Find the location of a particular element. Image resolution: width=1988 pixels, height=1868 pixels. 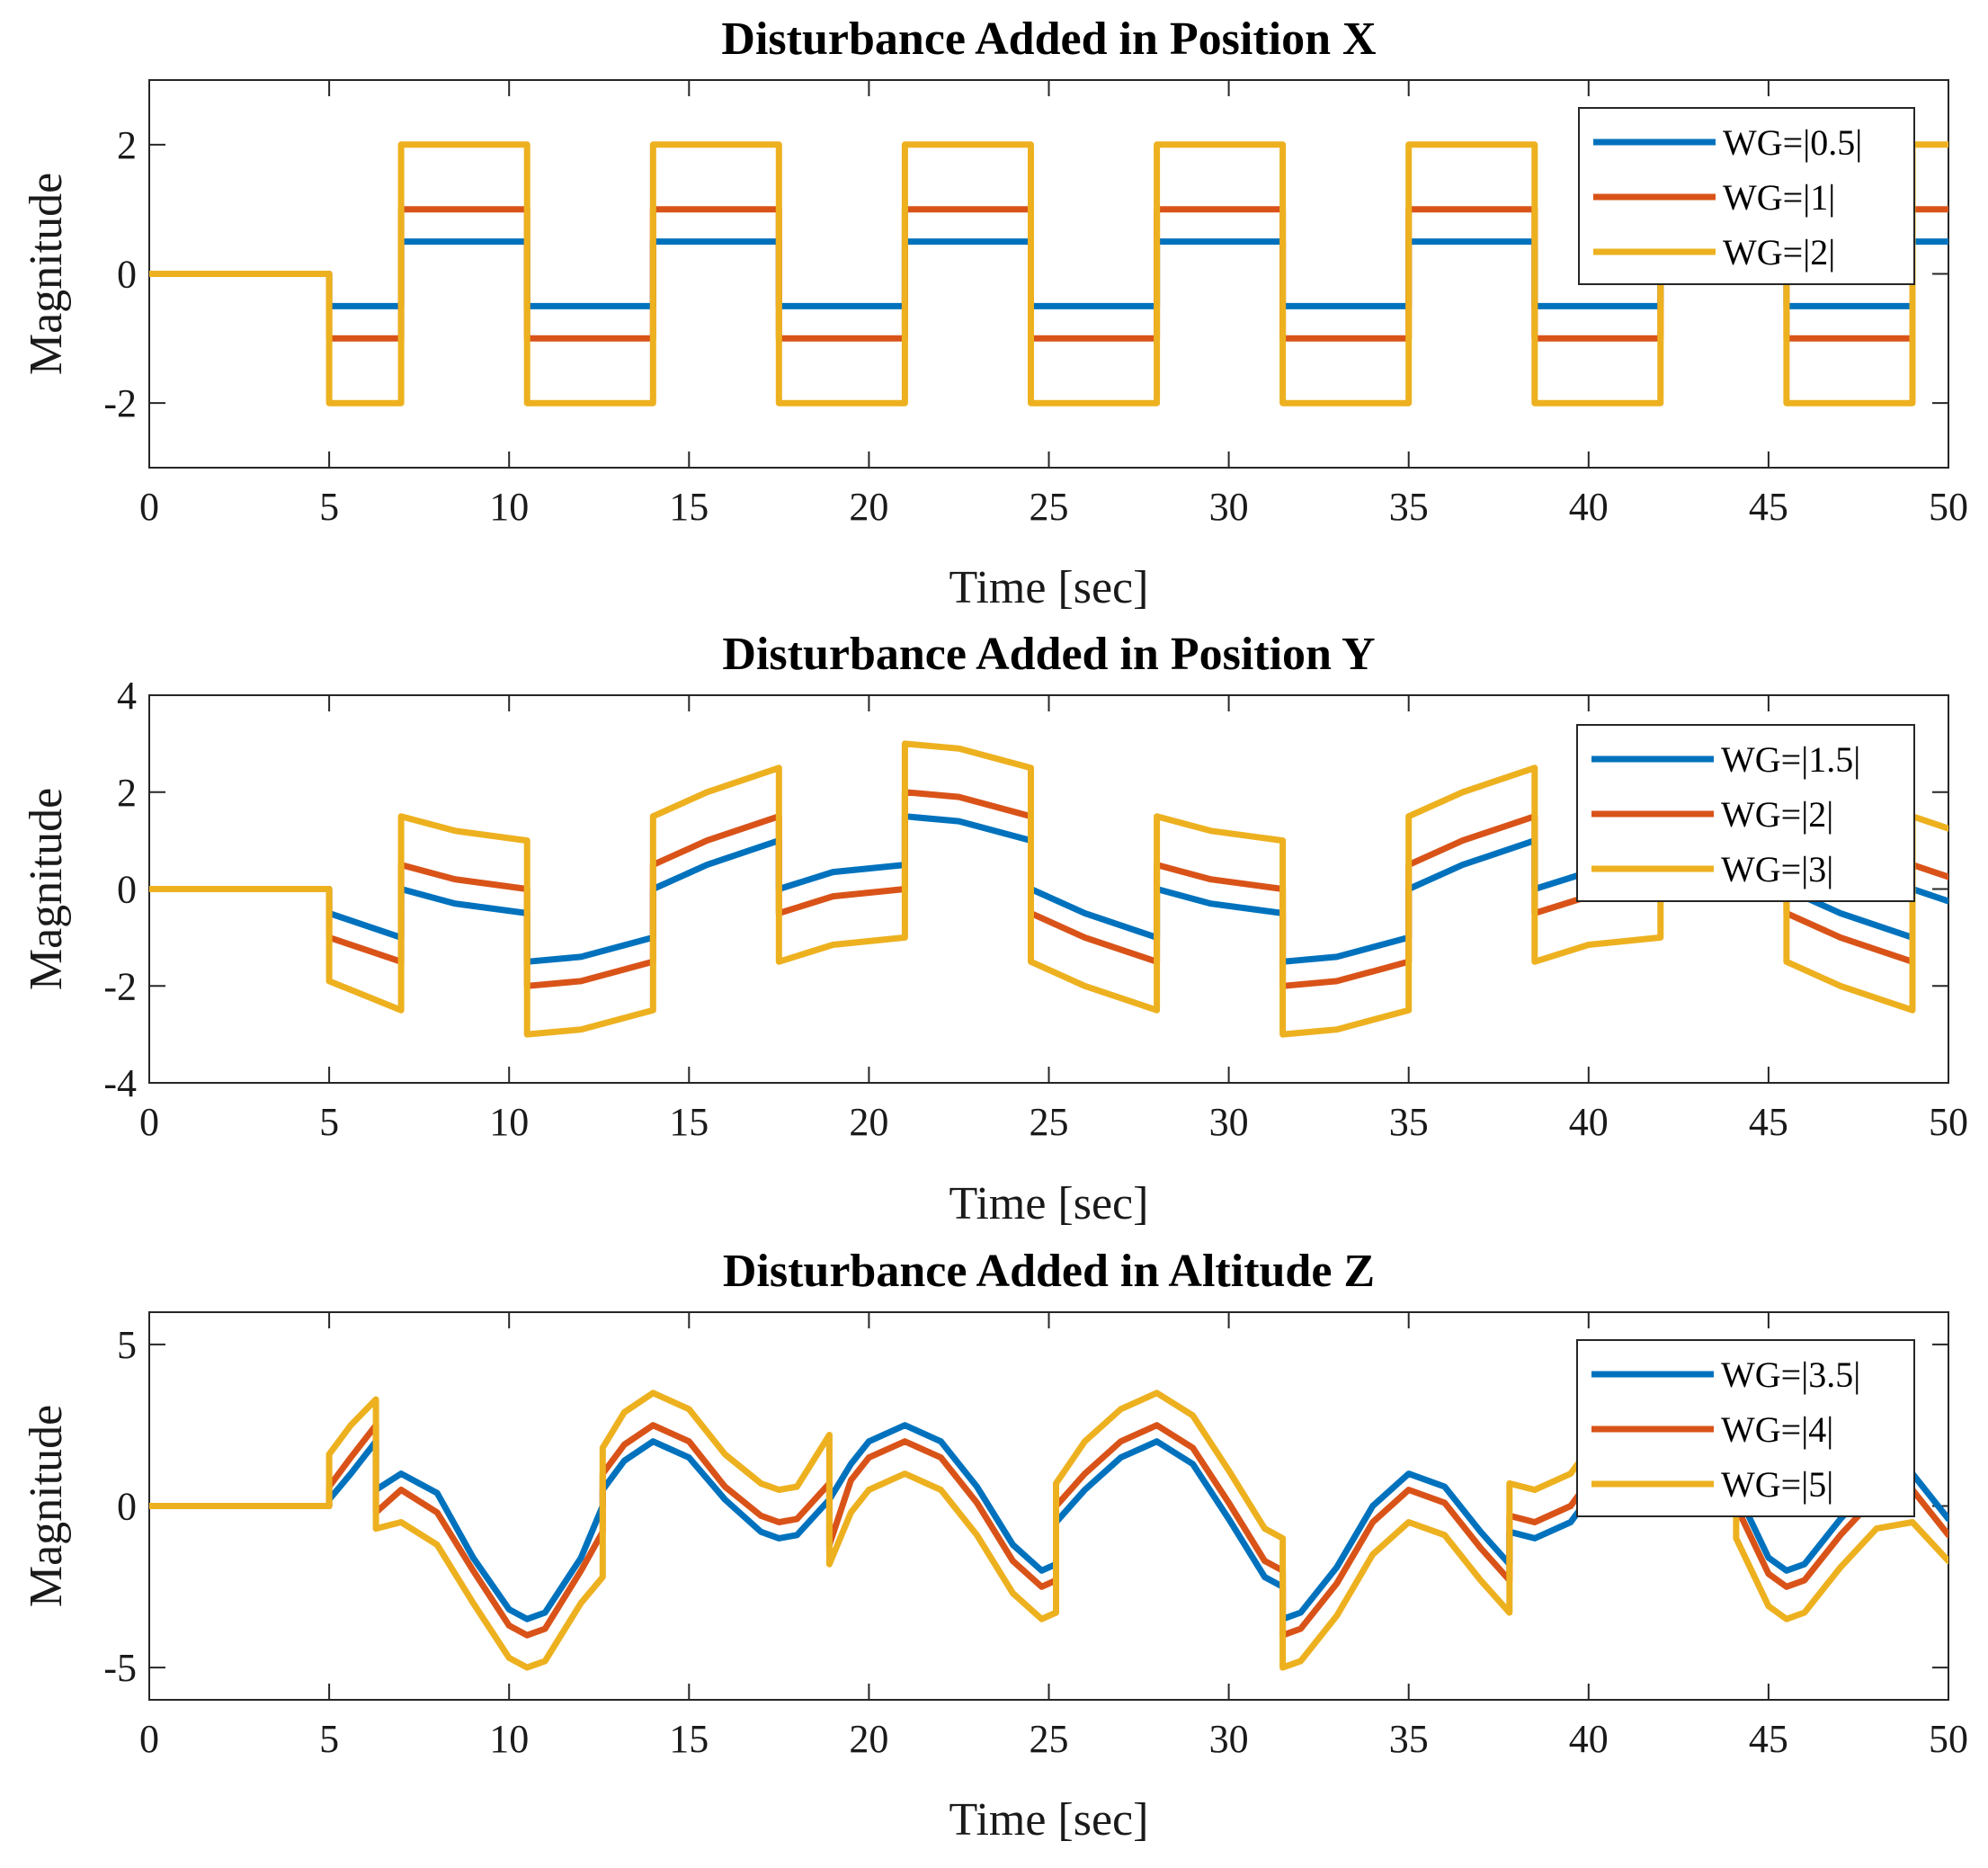

chart-title: Disturbance Added in Position Y is located at coordinates (1048, 654).